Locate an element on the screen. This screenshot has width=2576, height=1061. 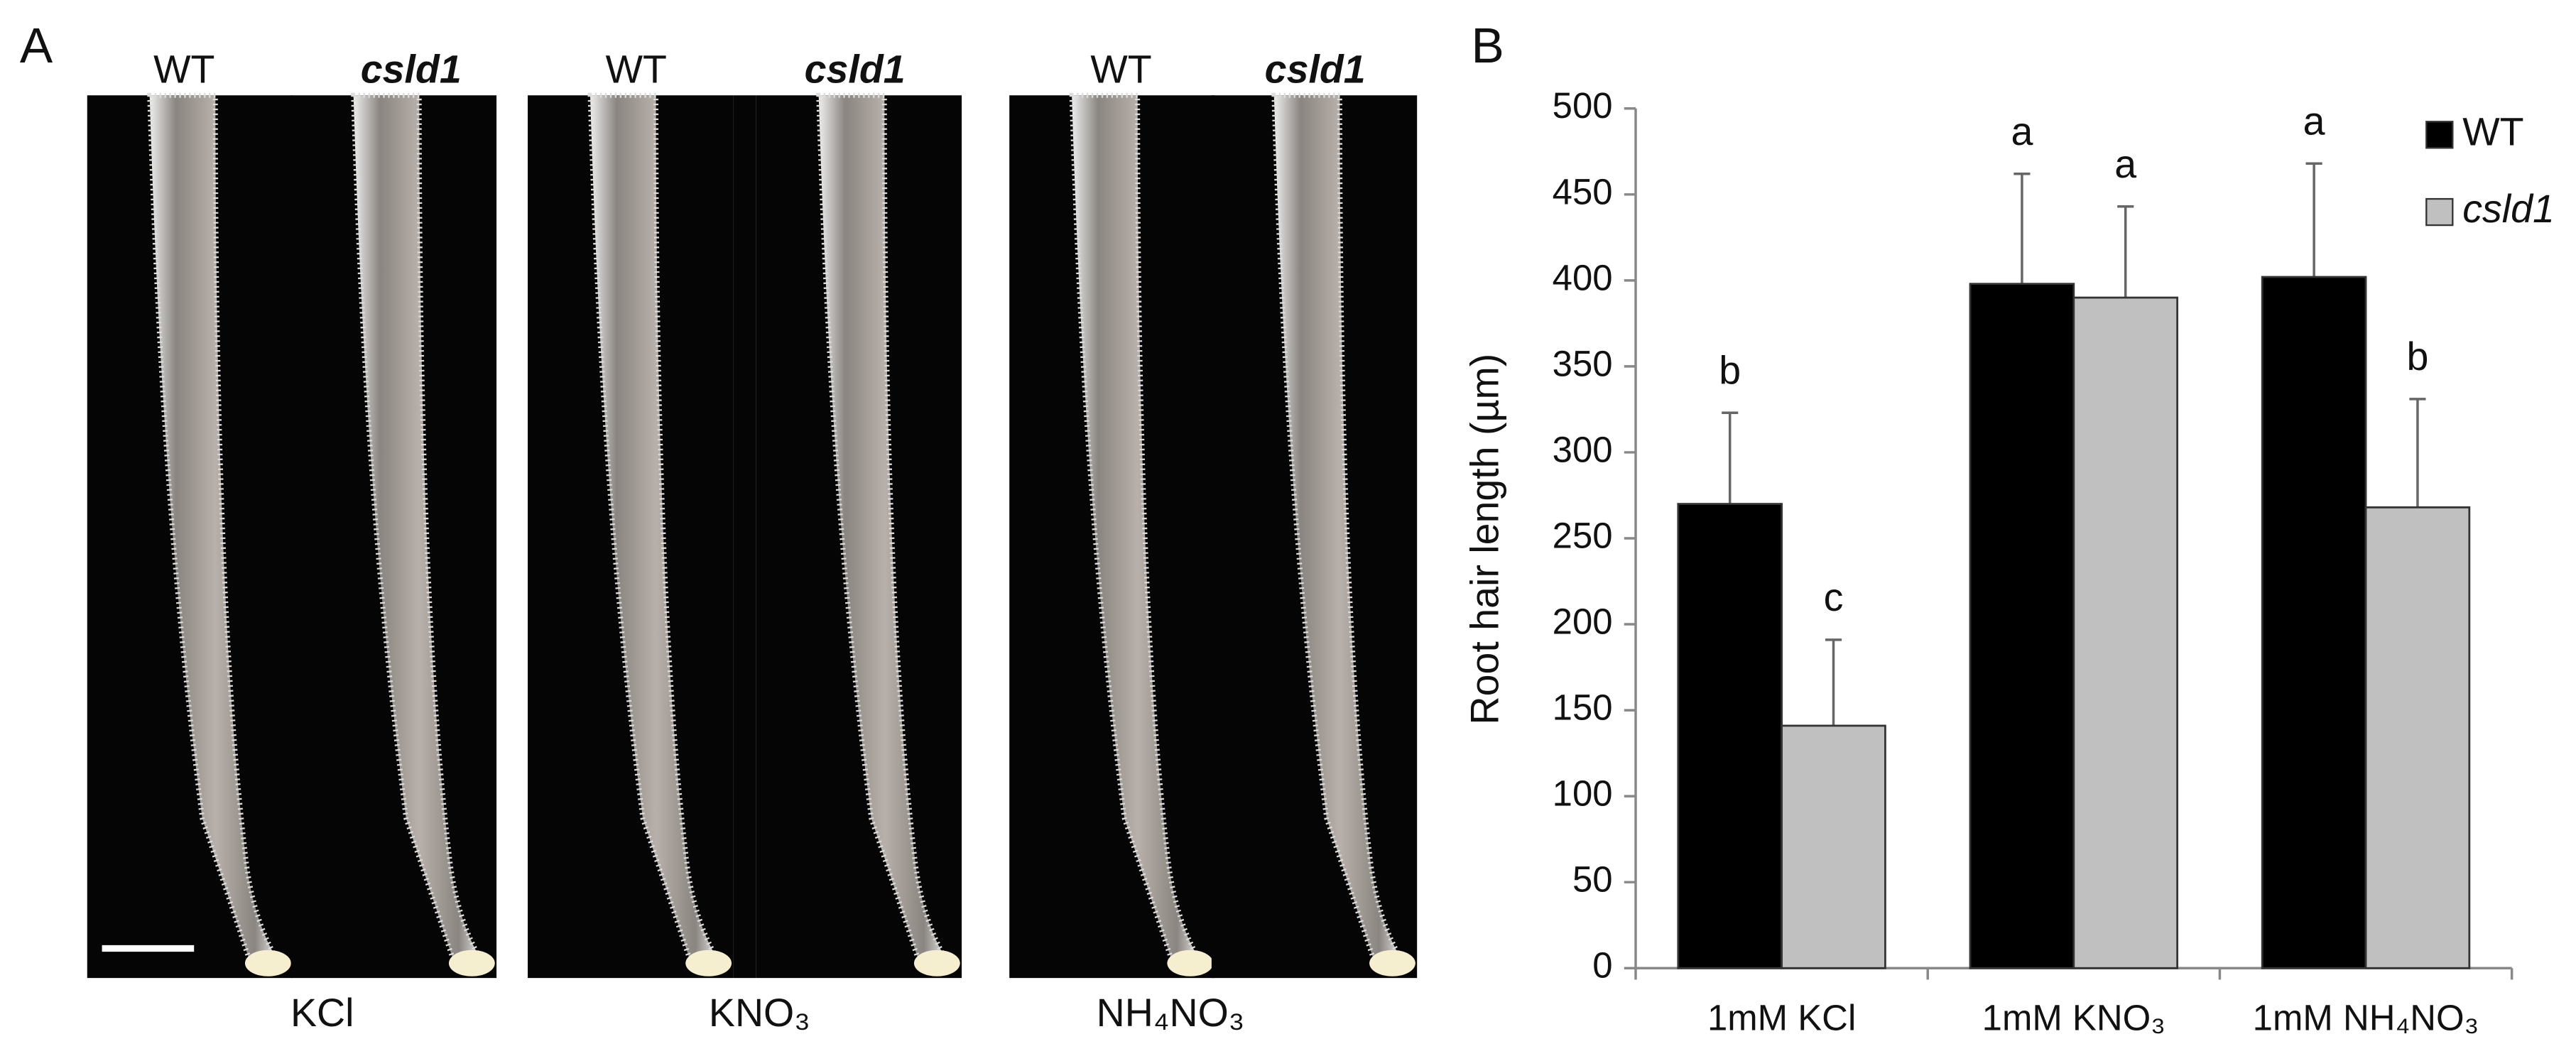
y-tick-label: 450 is located at coordinates (1583, 191).